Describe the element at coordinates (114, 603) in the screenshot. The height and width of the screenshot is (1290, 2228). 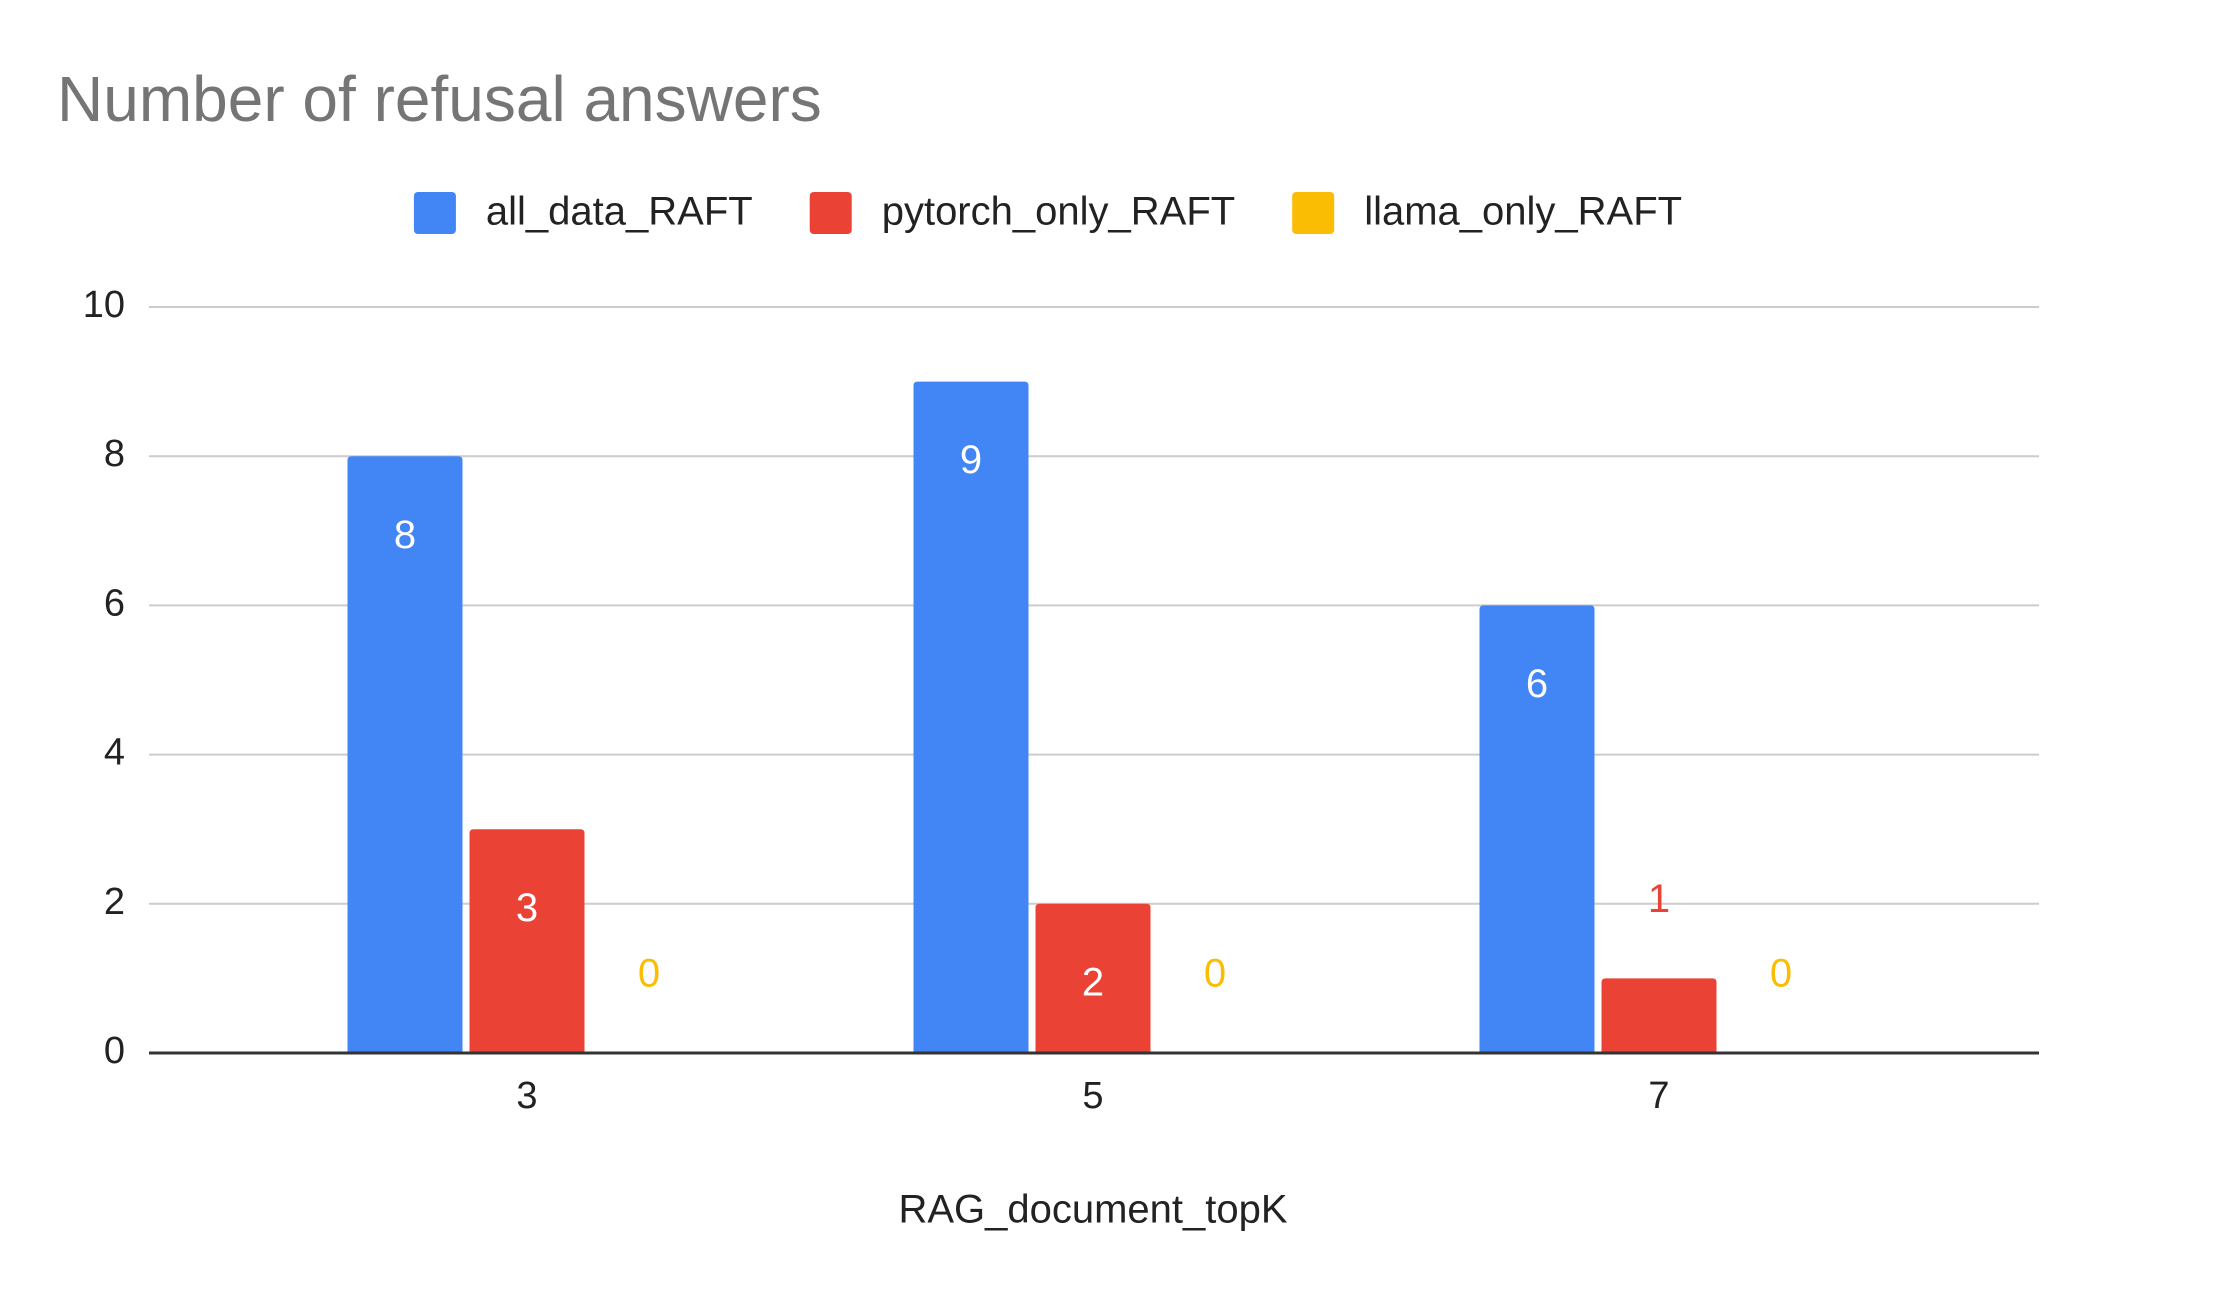
I see `y-tick-label: 6` at that location.